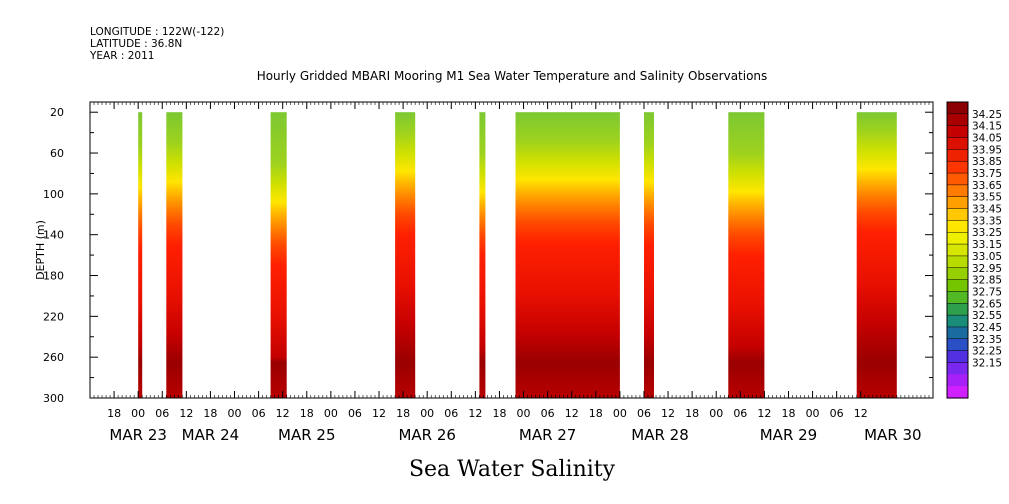  I want to click on colorbar-label: 32.75, so click(987, 292).